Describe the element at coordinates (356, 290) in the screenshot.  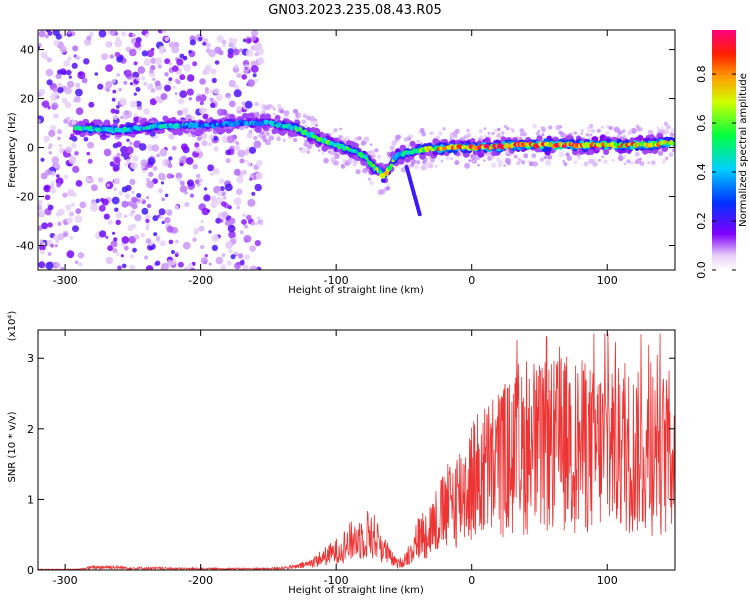
I see `spectrogram-x-axis-label: Height of straight line (km)` at that location.